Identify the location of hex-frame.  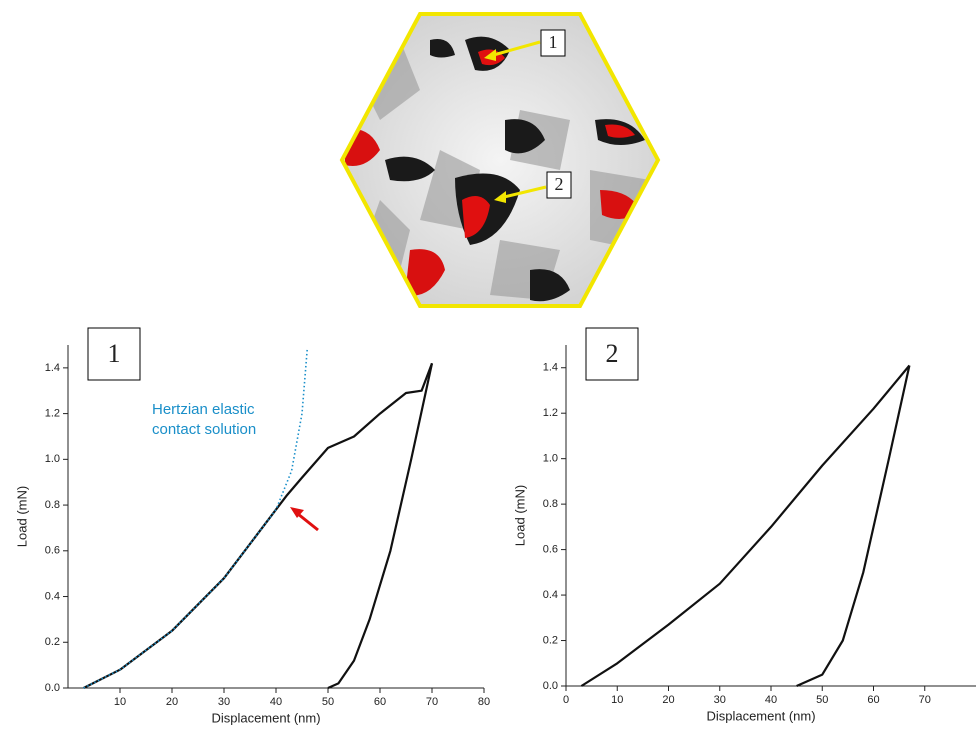
(500, 160).